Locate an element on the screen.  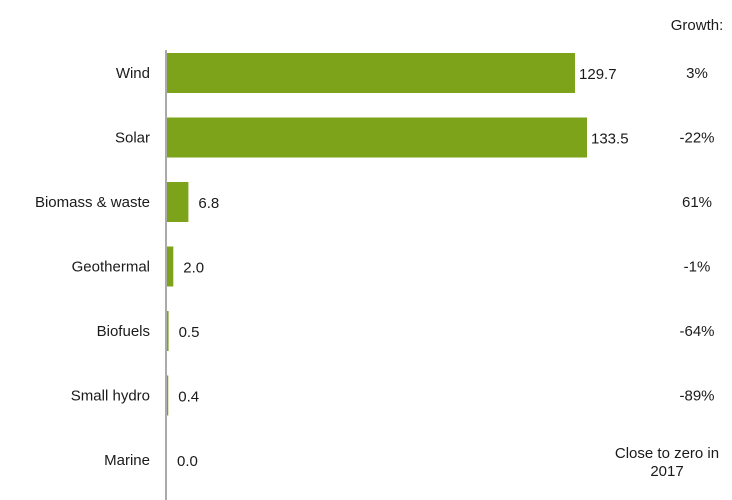
bar-biomass-waste is located at coordinates (178, 202).